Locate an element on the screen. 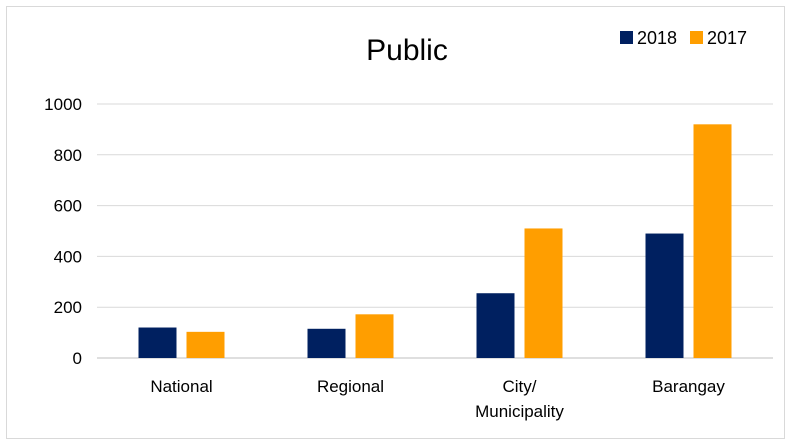  y-tick-label: 200 is located at coordinates (68, 307).